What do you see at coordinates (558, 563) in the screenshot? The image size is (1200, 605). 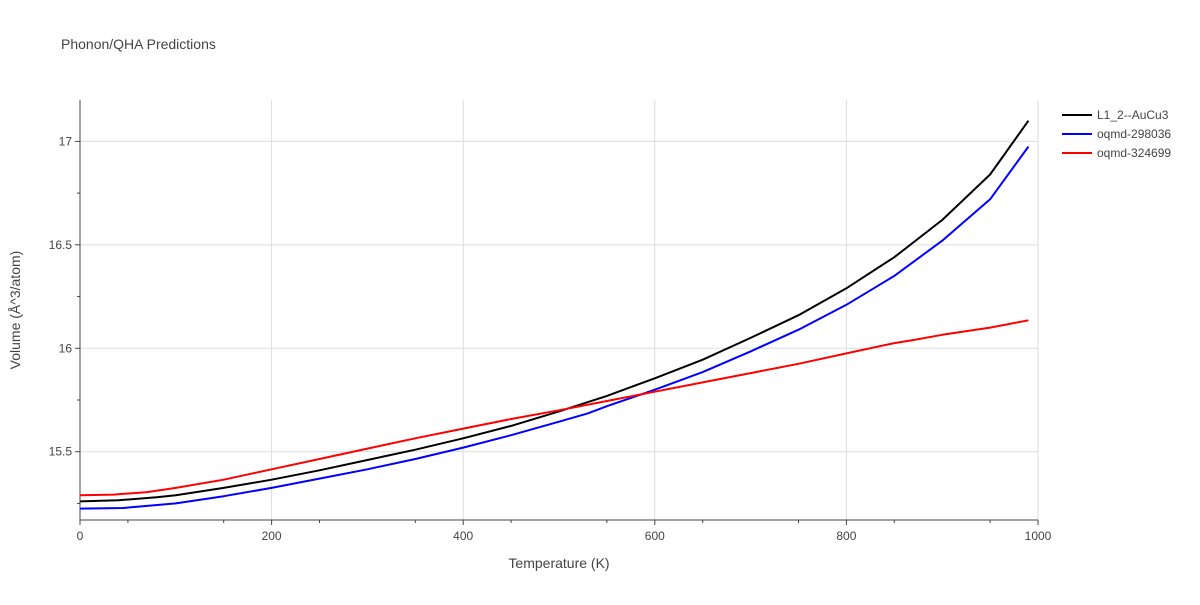 I see `x-axis-label: Temperature (K)` at bounding box center [558, 563].